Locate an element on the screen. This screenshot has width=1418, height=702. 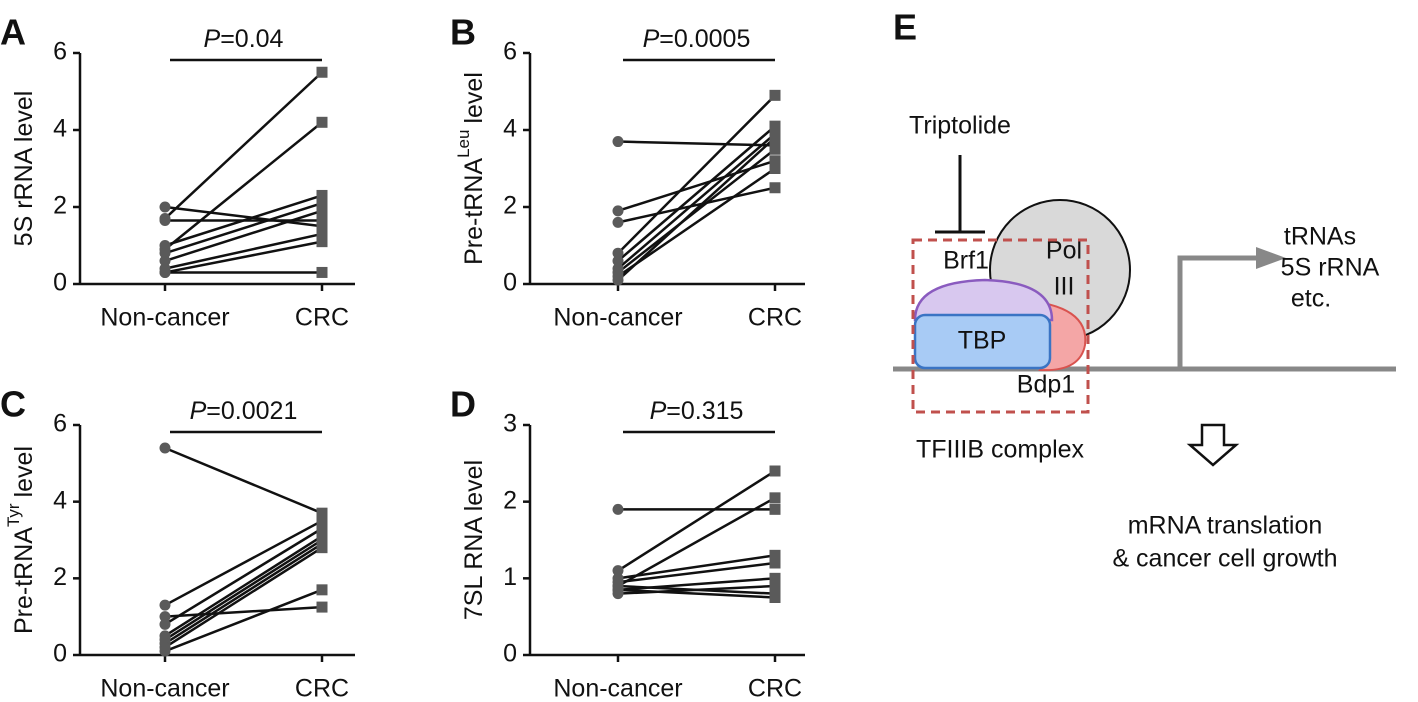
panel-label: B is located at coordinates (463, 32).